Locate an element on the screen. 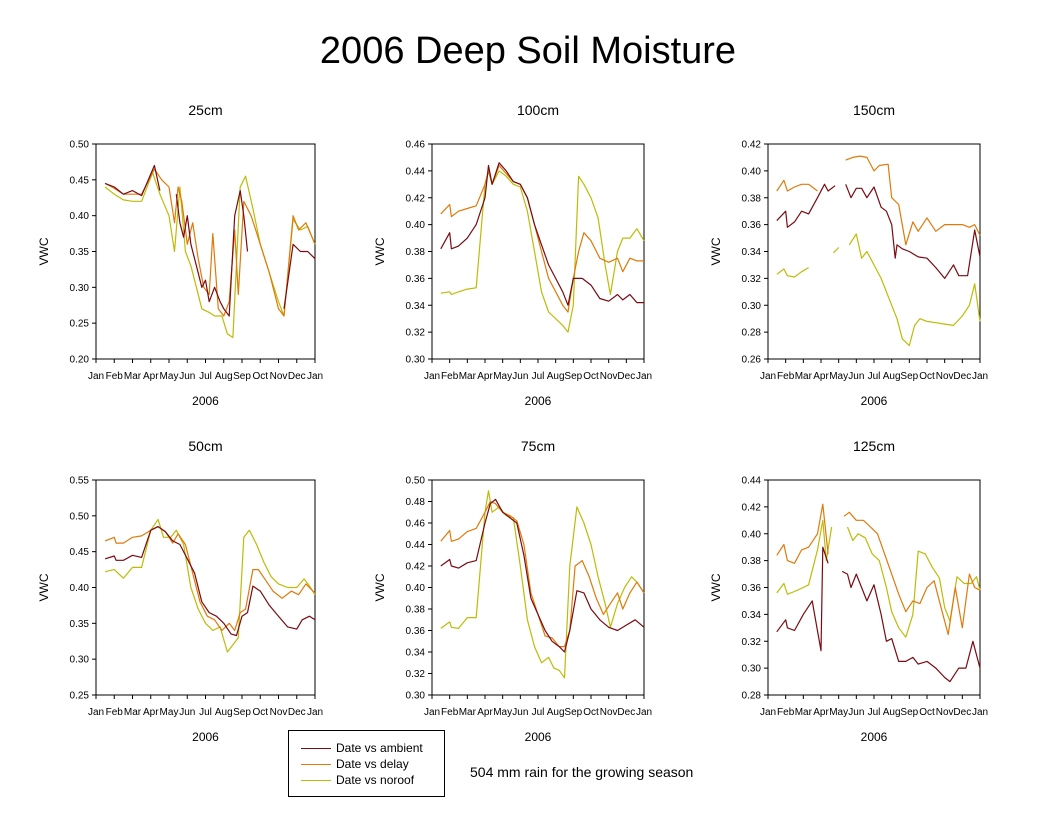 Image resolution: width=1056 pixels, height=816 pixels. y-tick-label: 0.35 is located at coordinates (80, 252).